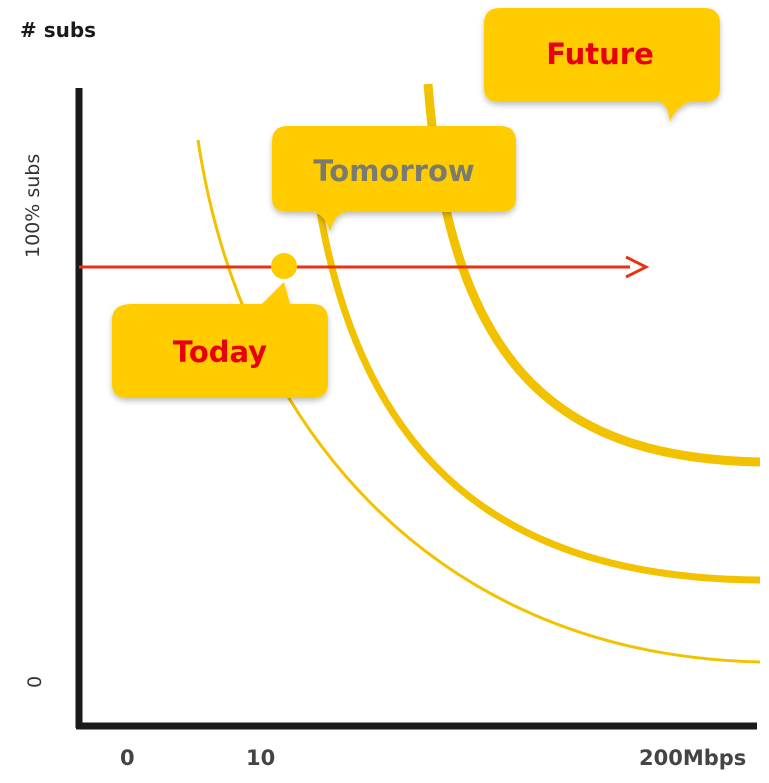 The height and width of the screenshot is (783, 769). What do you see at coordinates (58, 30) in the screenshot?
I see `y-axis-title: # subs` at bounding box center [58, 30].